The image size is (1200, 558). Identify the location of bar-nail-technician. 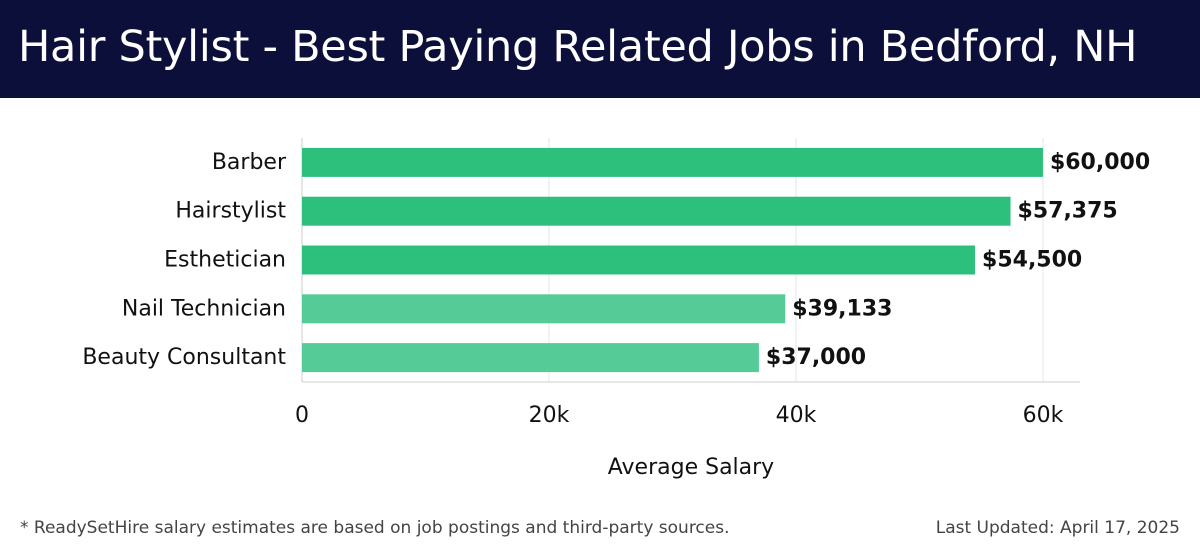
(544, 309).